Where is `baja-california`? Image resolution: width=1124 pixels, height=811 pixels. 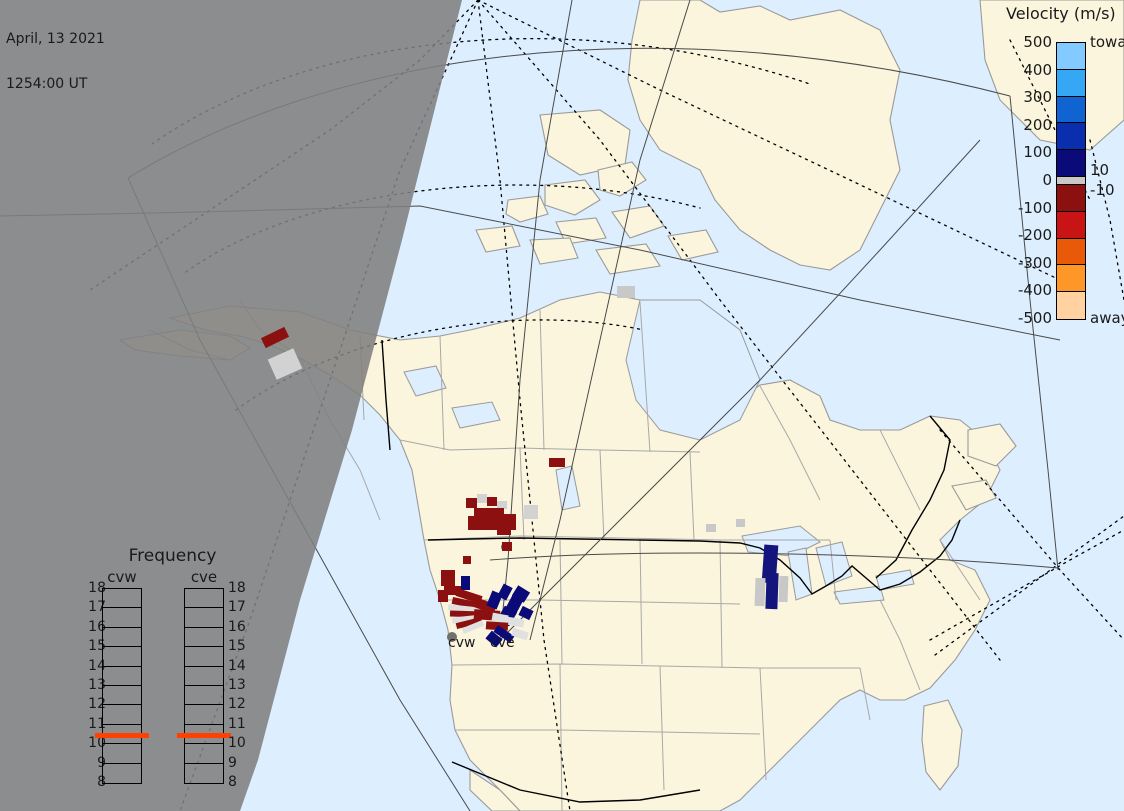 baja-california is located at coordinates (495, 789).